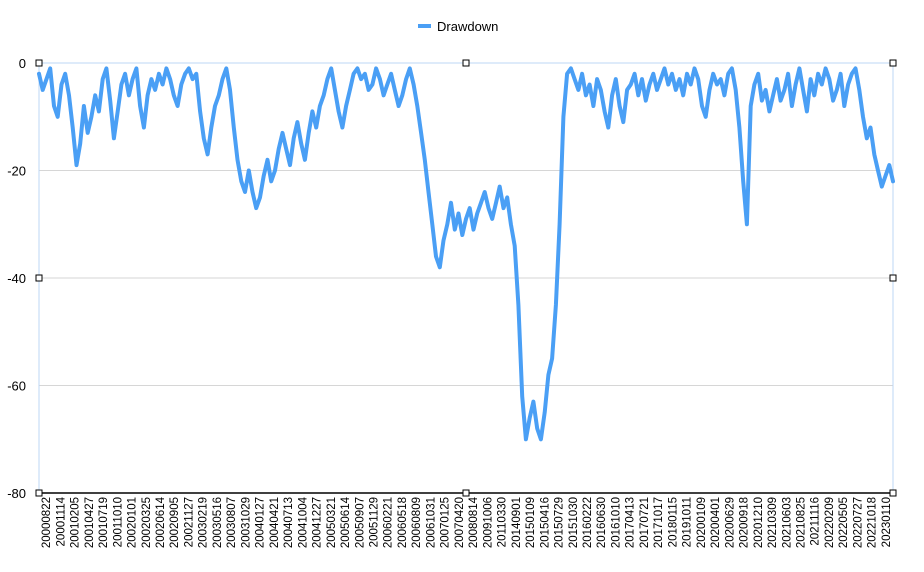  What do you see at coordinates (346, 522) in the screenshot?
I see `x-tick-label: 20050614` at bounding box center [346, 522].